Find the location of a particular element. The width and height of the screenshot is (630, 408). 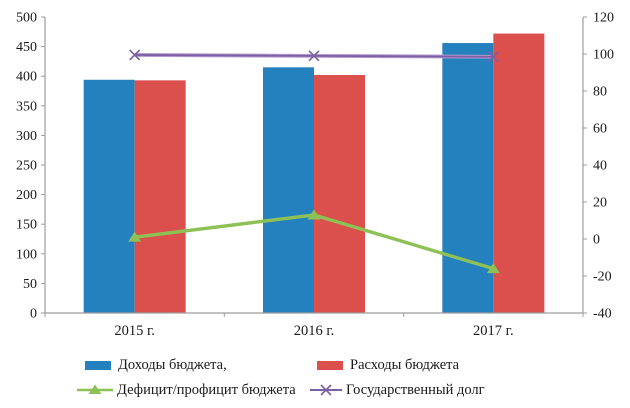

left-axis-tick-label: 350 is located at coordinates (26, 106).